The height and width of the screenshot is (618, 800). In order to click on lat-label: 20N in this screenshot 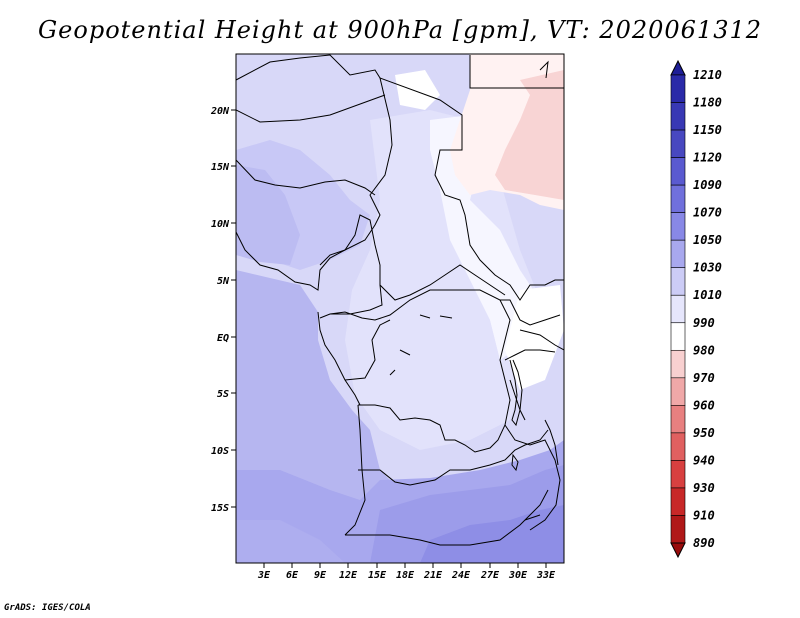, I will do `click(220, 111)`.